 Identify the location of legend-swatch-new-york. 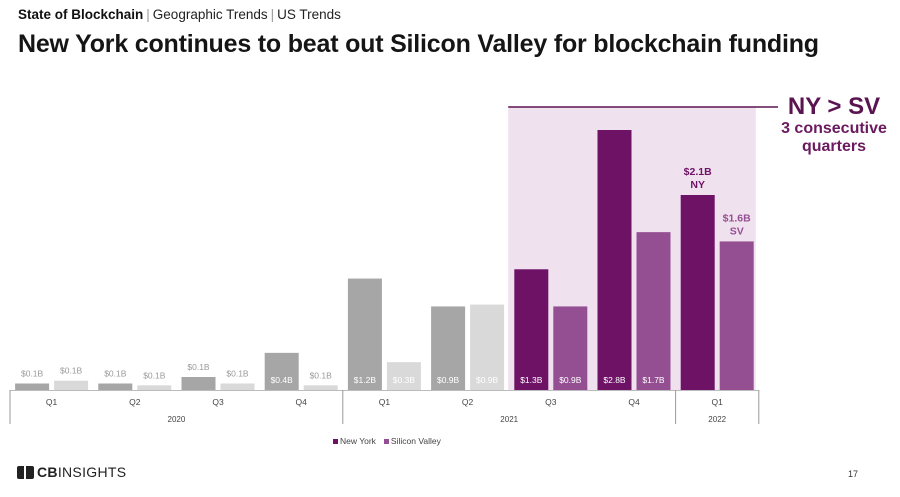
(335, 441).